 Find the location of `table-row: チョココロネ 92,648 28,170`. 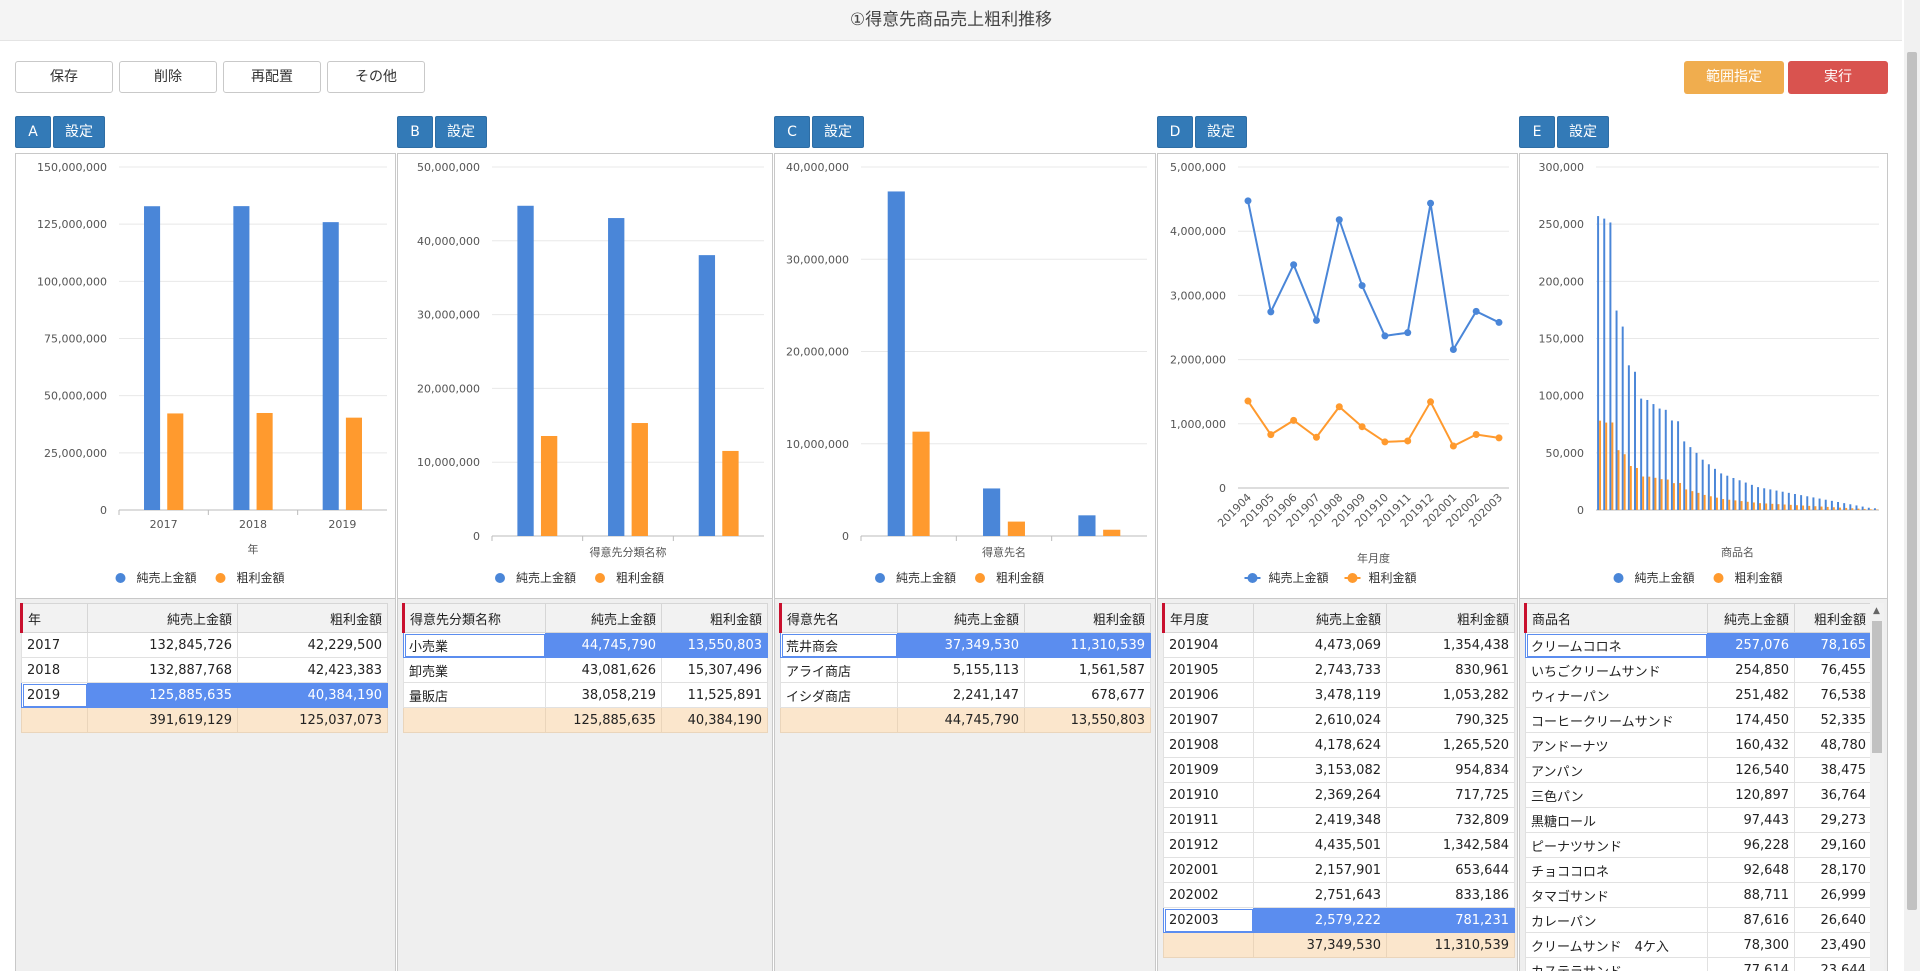

table-row: チョココロネ 92,648 28,170 is located at coordinates (1698, 870).